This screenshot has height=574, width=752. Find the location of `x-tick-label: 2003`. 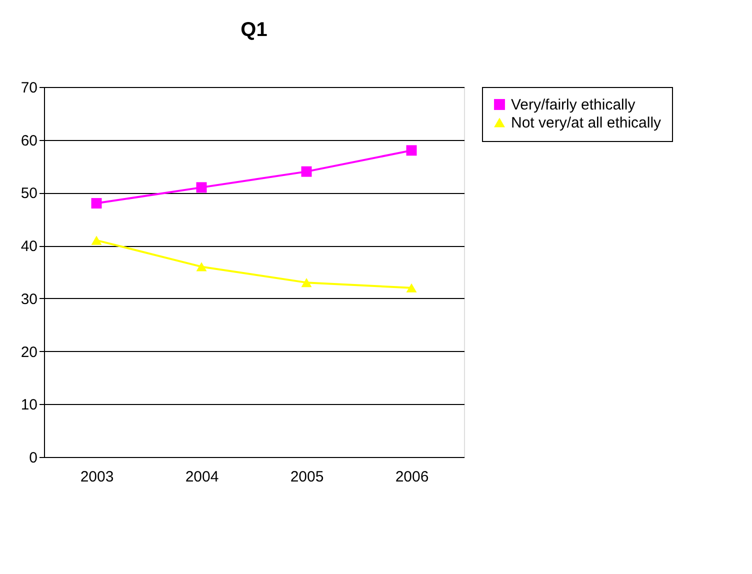

x-tick-label: 2003 is located at coordinates (97, 477).